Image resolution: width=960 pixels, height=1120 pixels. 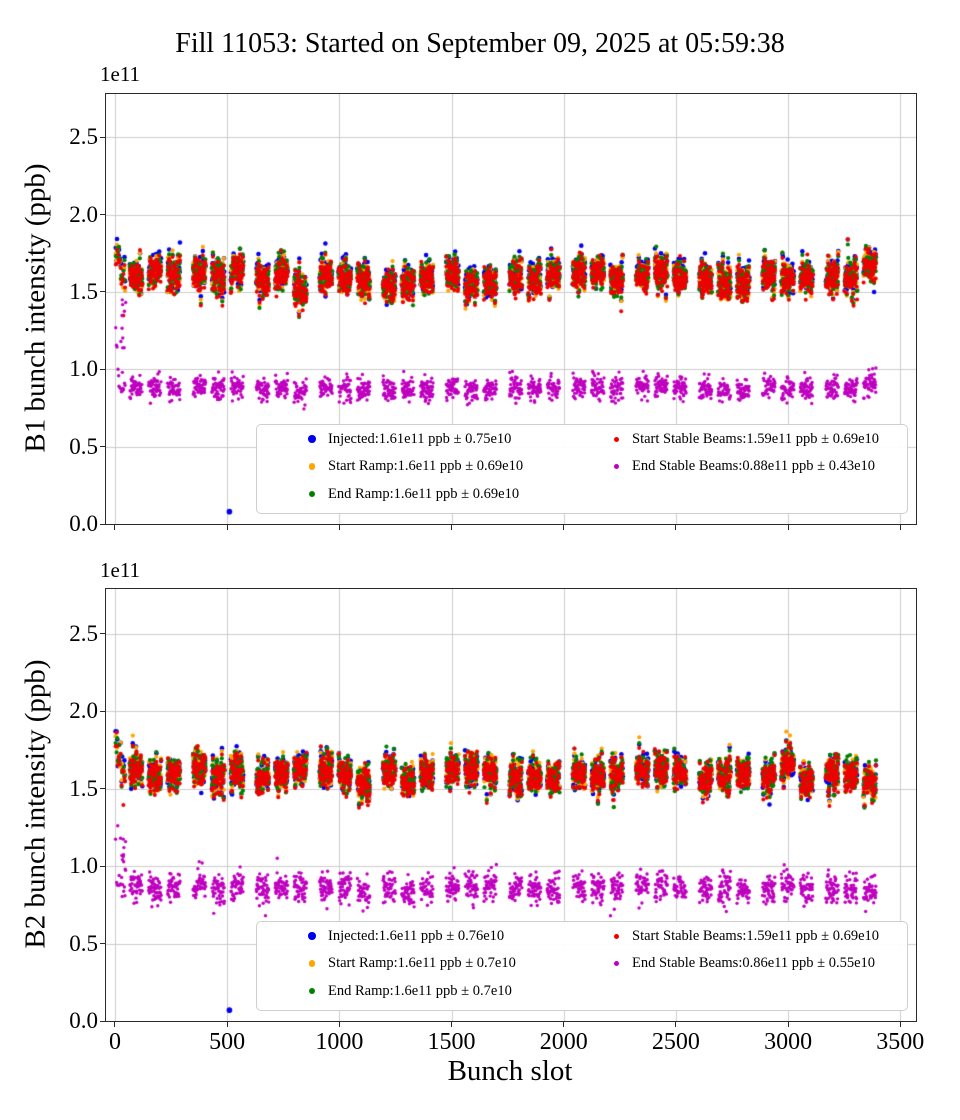 What do you see at coordinates (339, 1042) in the screenshot?
I see `x-tick-label: 1000` at bounding box center [339, 1042].